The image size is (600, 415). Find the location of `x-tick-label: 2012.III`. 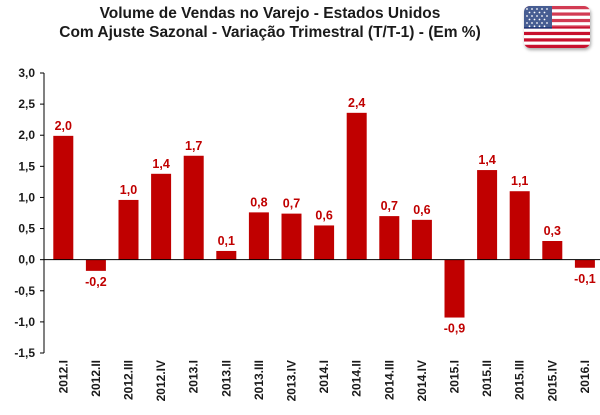

x-tick-label: 2012.III is located at coordinates (129, 380).